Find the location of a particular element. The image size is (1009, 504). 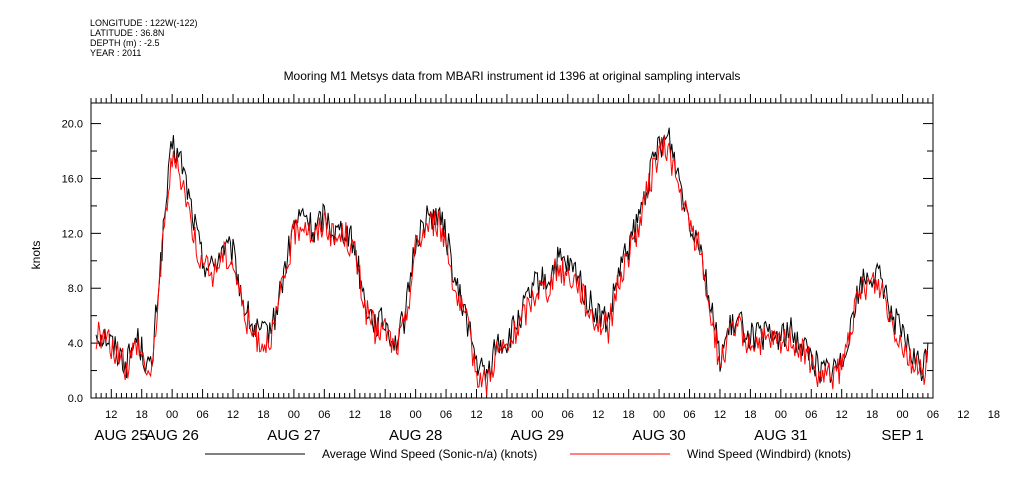

x-day-label: AUG 29 is located at coordinates (537, 435).